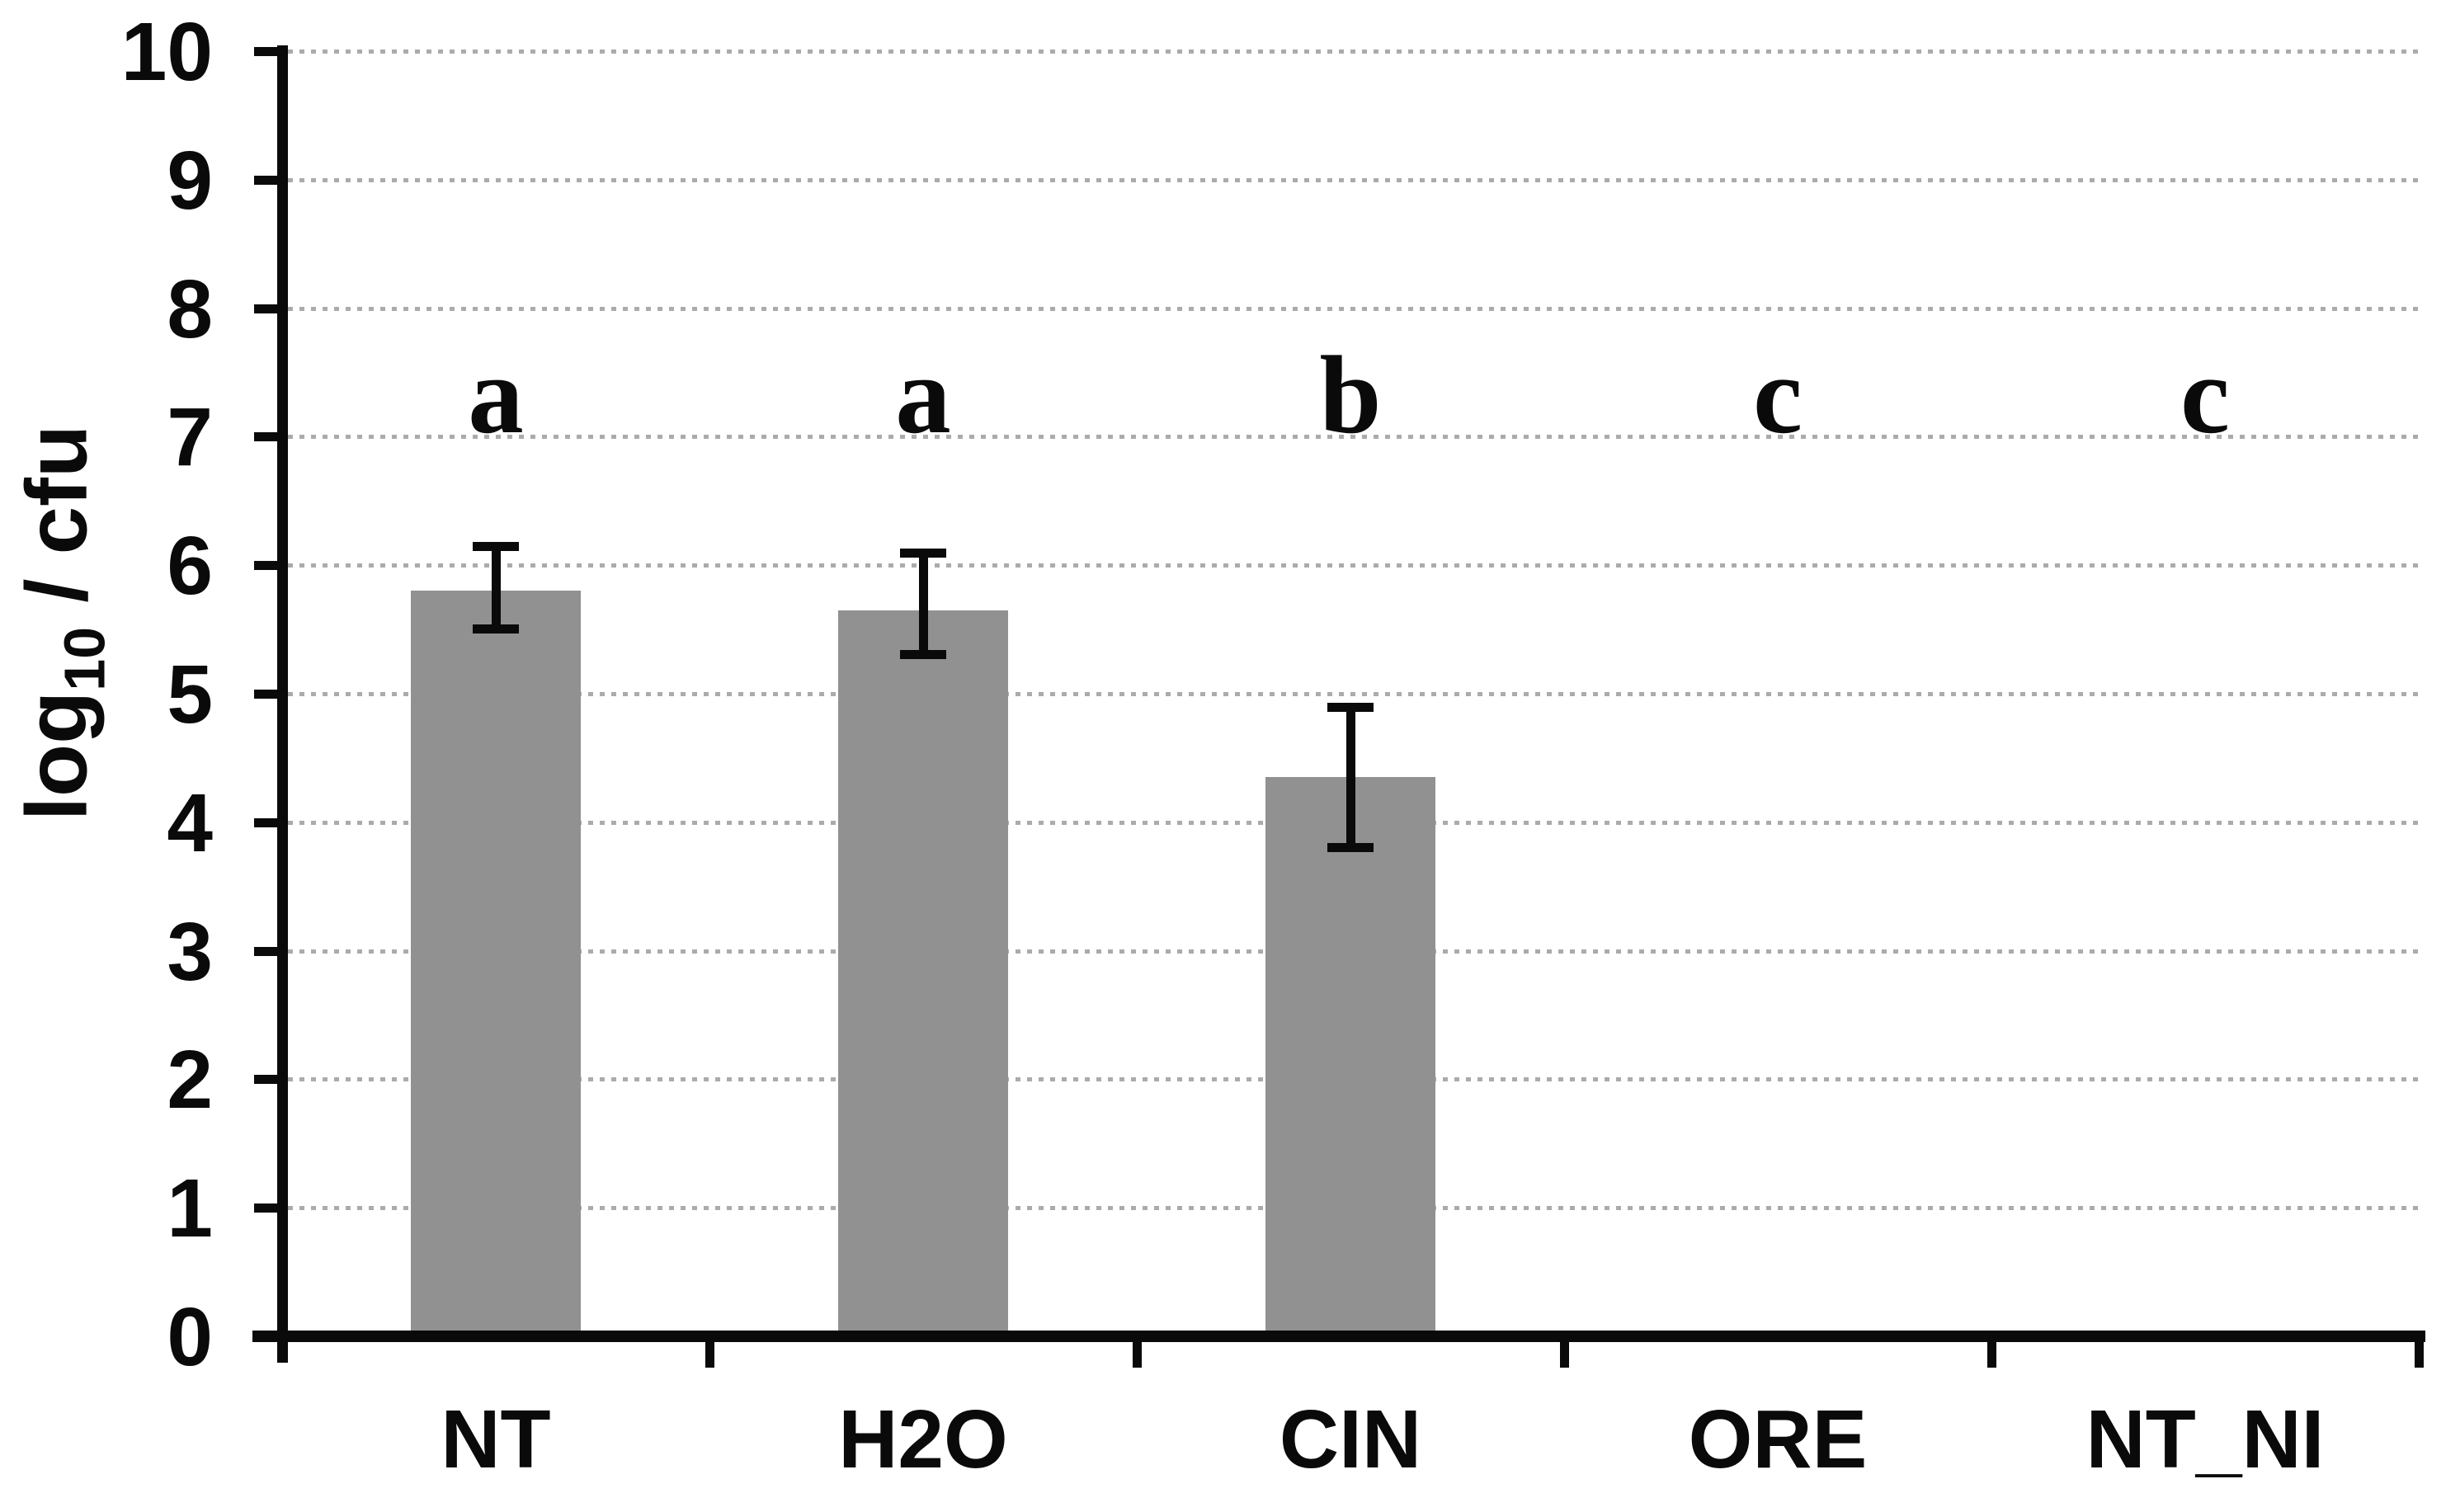  I want to click on bar-H2O, so click(923, 973).